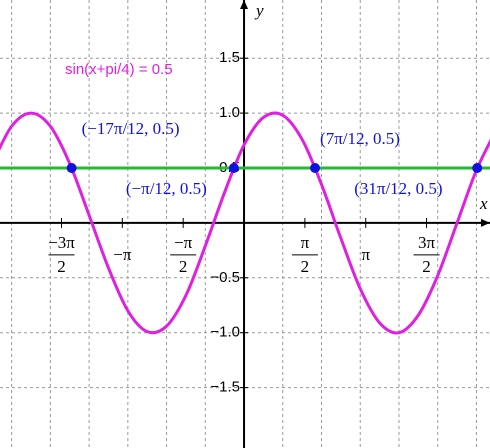 The height and width of the screenshot is (448, 490). Describe the element at coordinates (229, 112) in the screenshot. I see `y-tick-label: 1.0` at that location.